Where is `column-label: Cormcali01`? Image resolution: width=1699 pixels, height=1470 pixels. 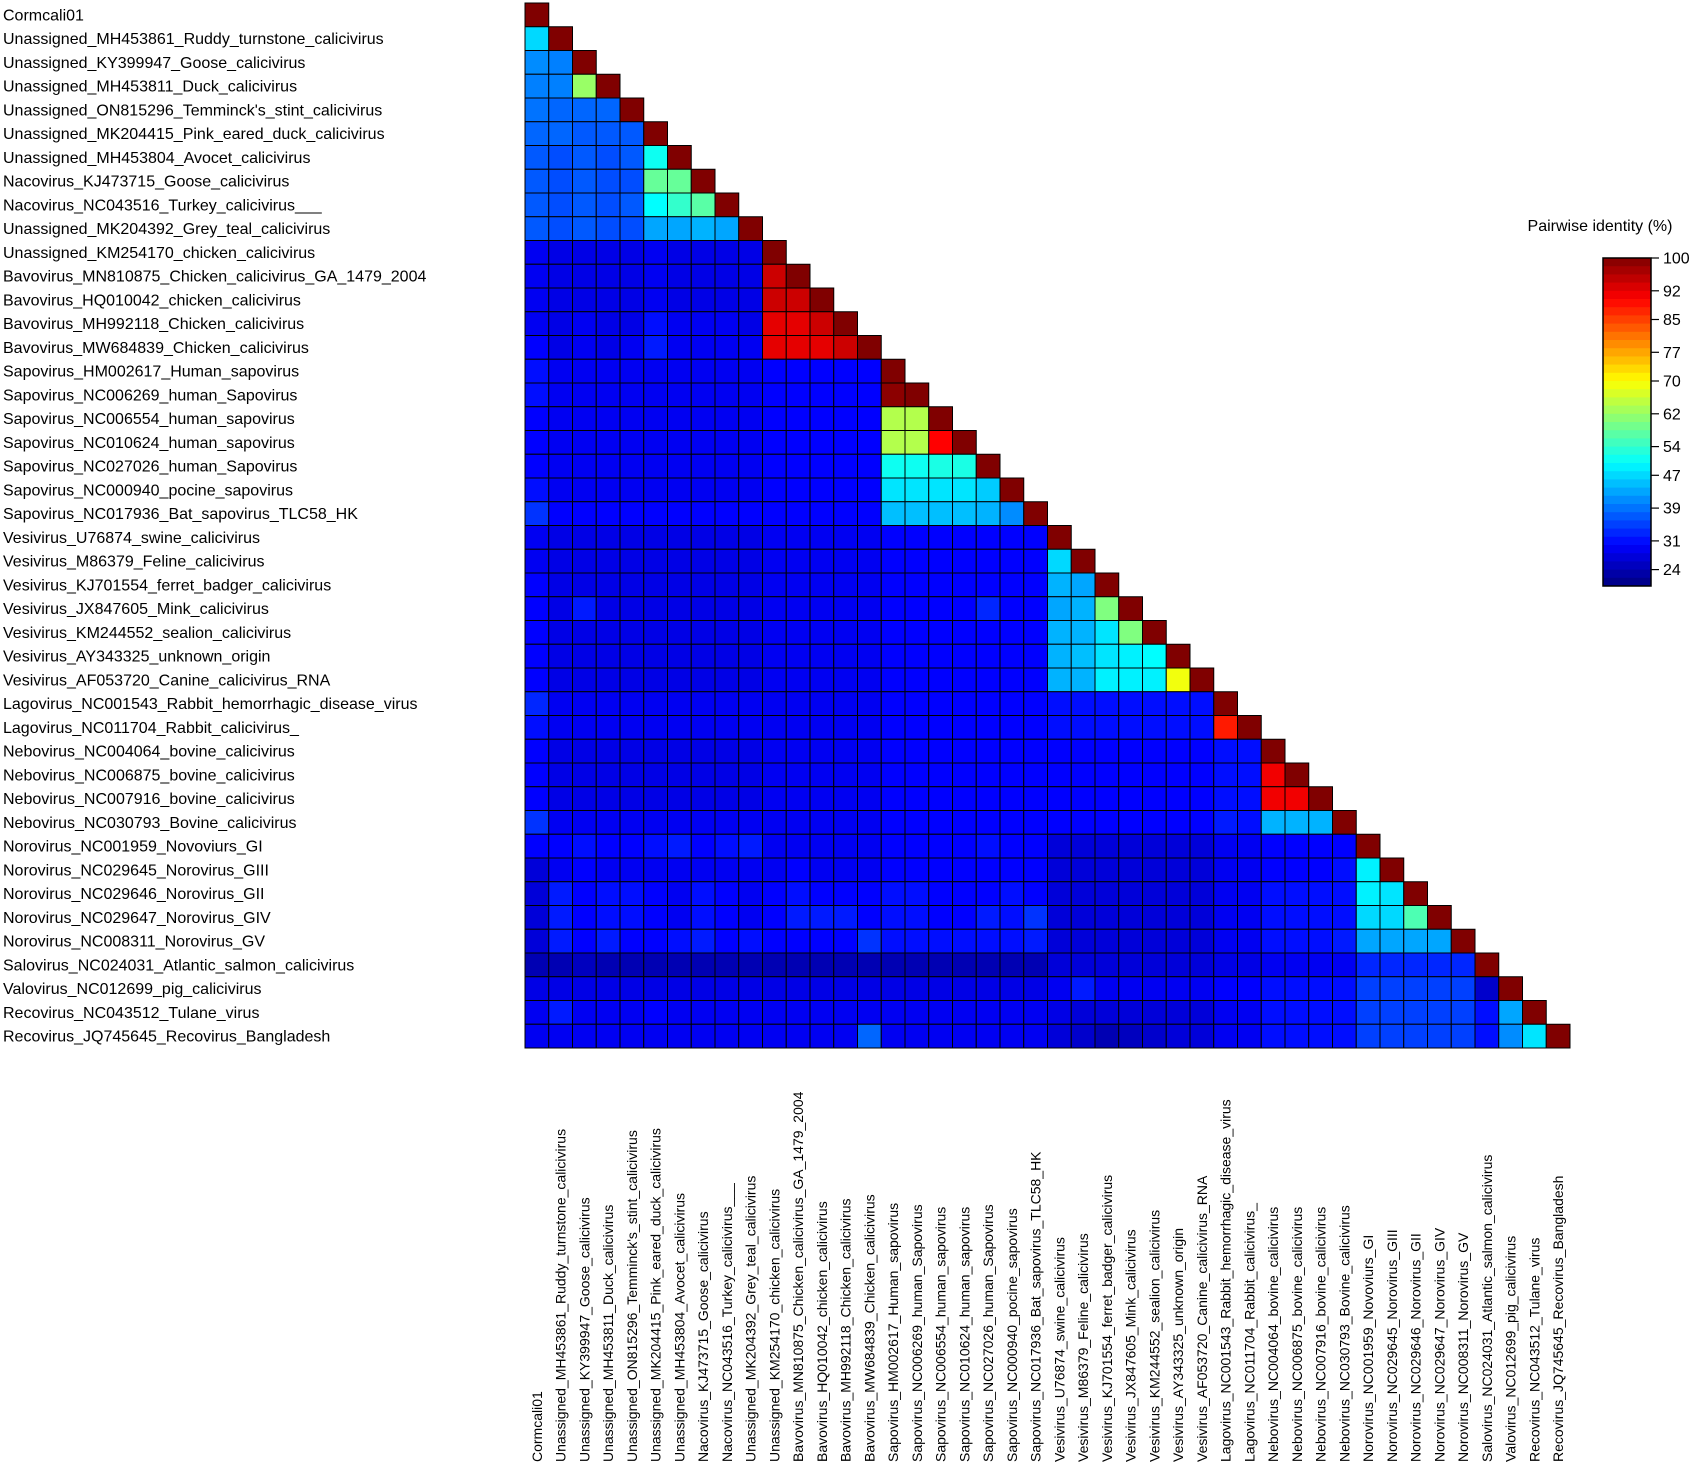 column-label: Cormcali01 is located at coordinates (537, 1426).